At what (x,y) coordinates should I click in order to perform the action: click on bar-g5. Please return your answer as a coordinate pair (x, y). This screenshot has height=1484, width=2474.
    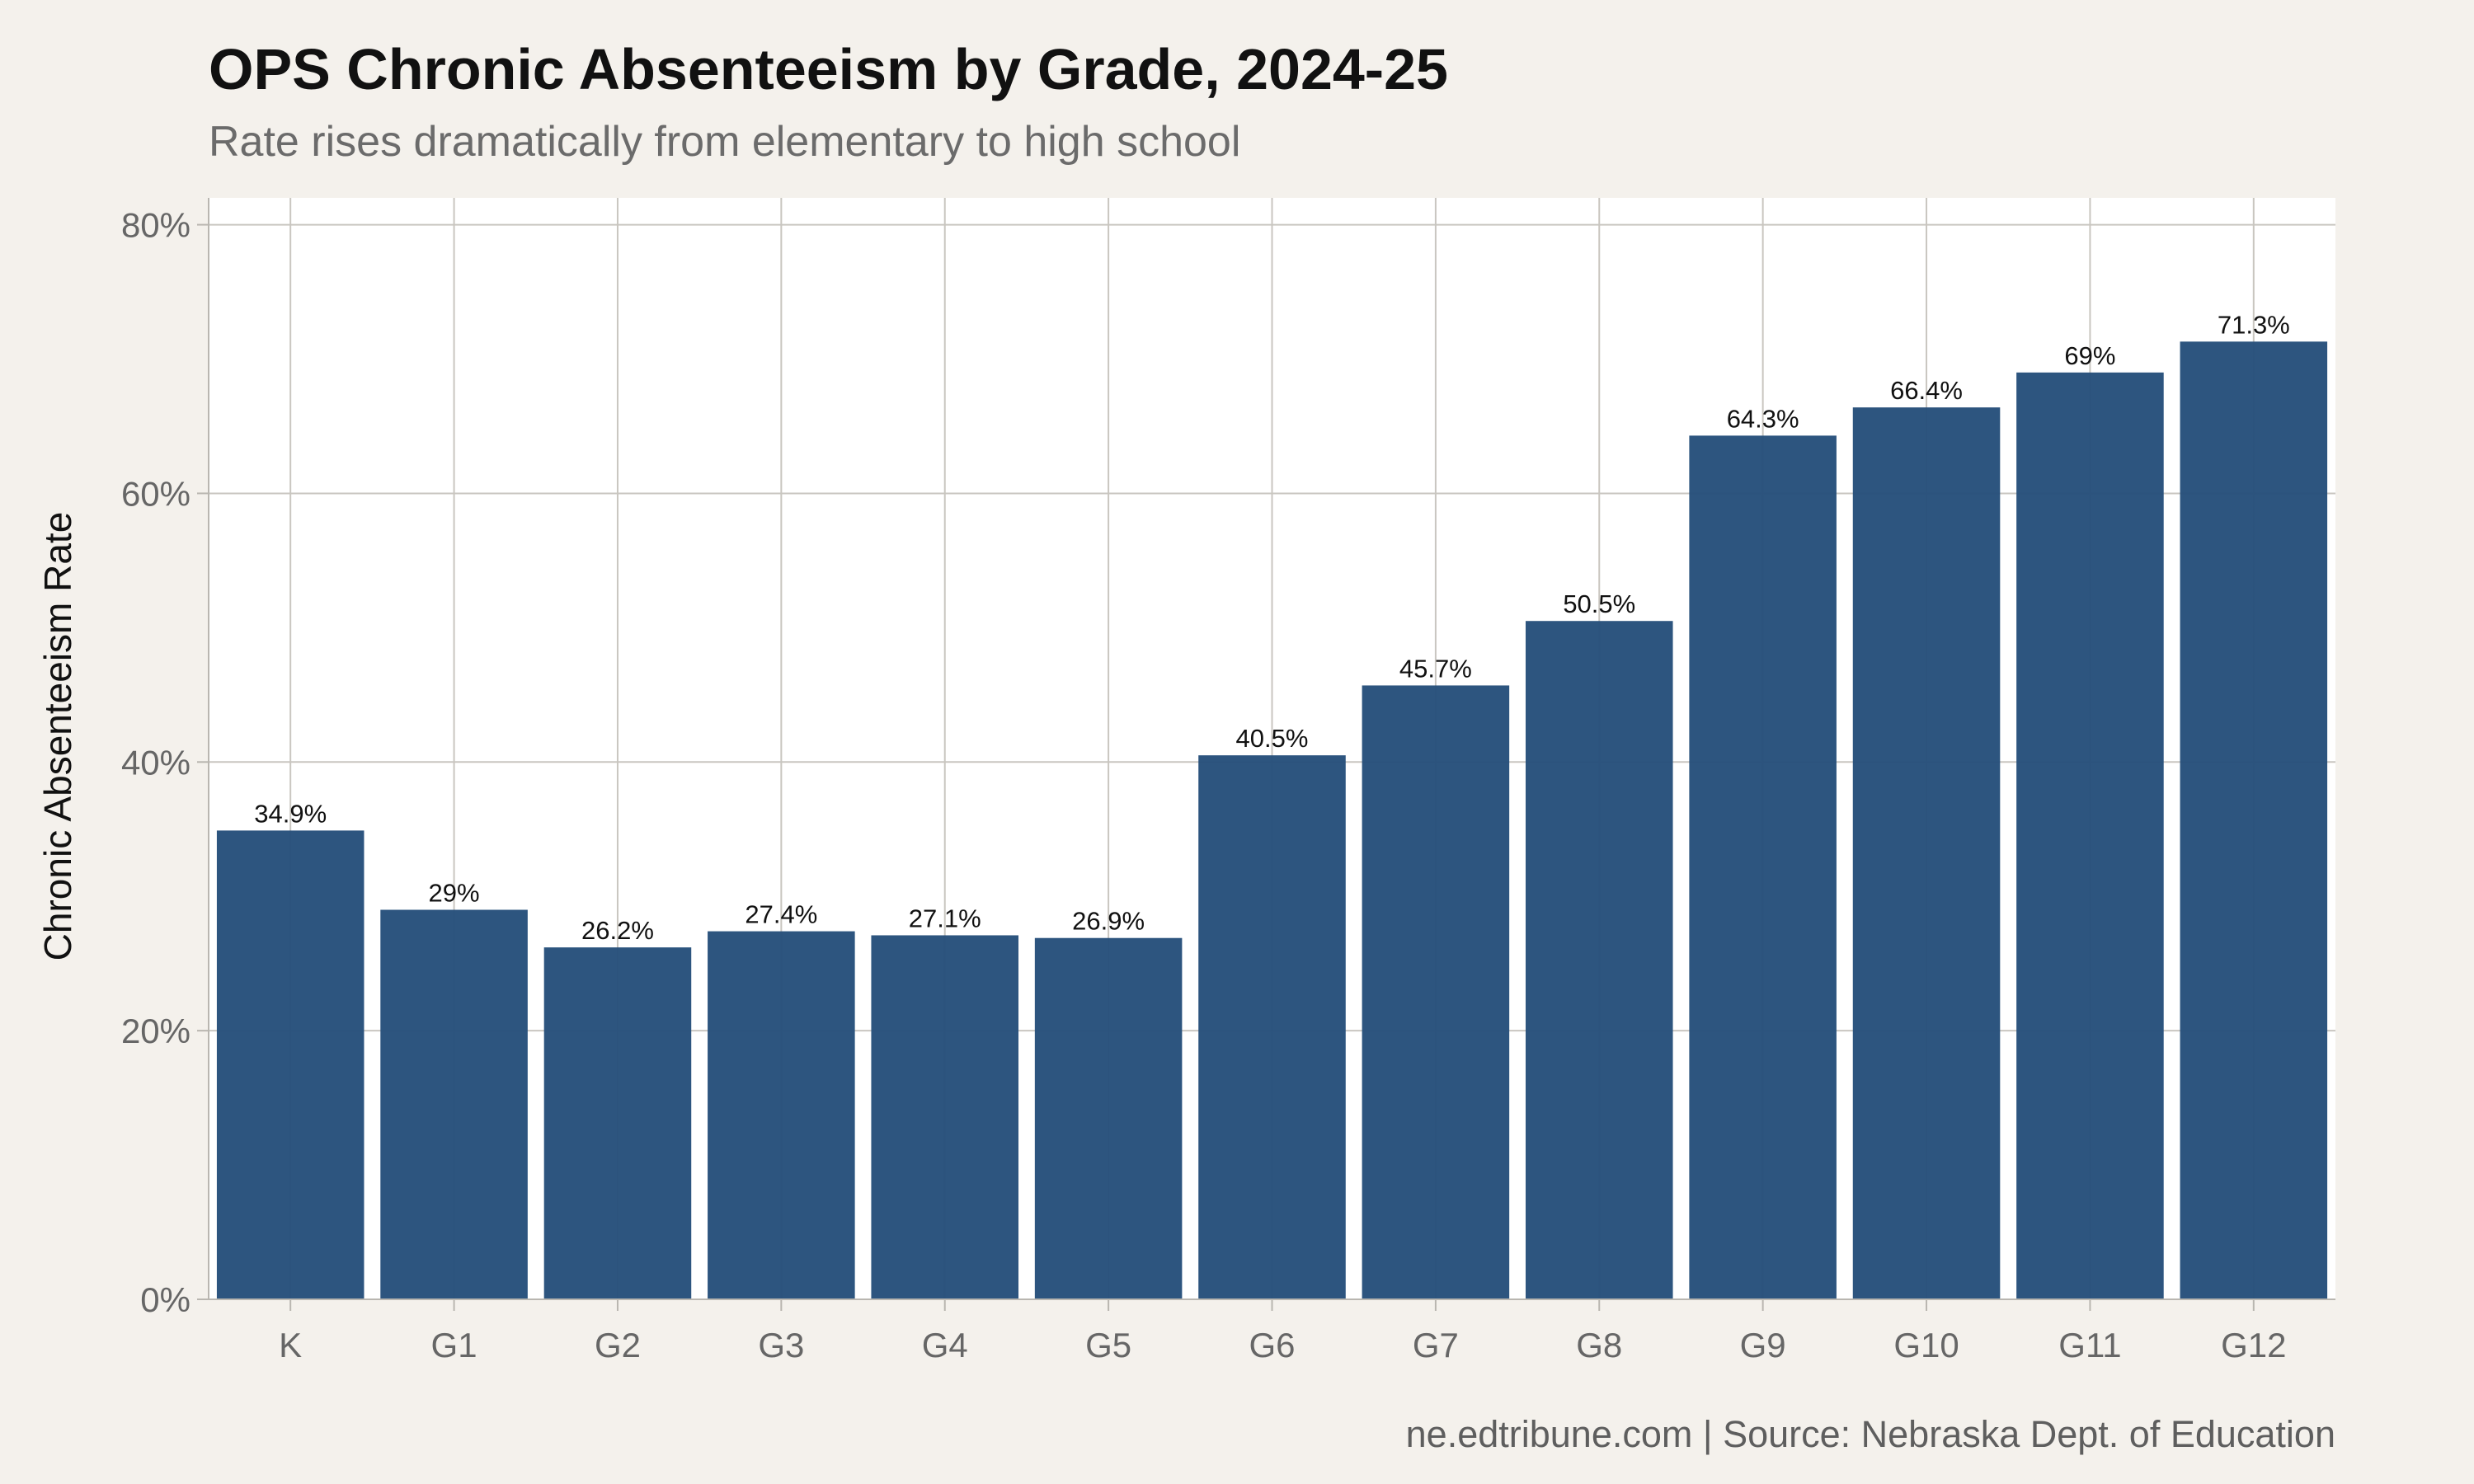
    Looking at the image, I should click on (1108, 1118).